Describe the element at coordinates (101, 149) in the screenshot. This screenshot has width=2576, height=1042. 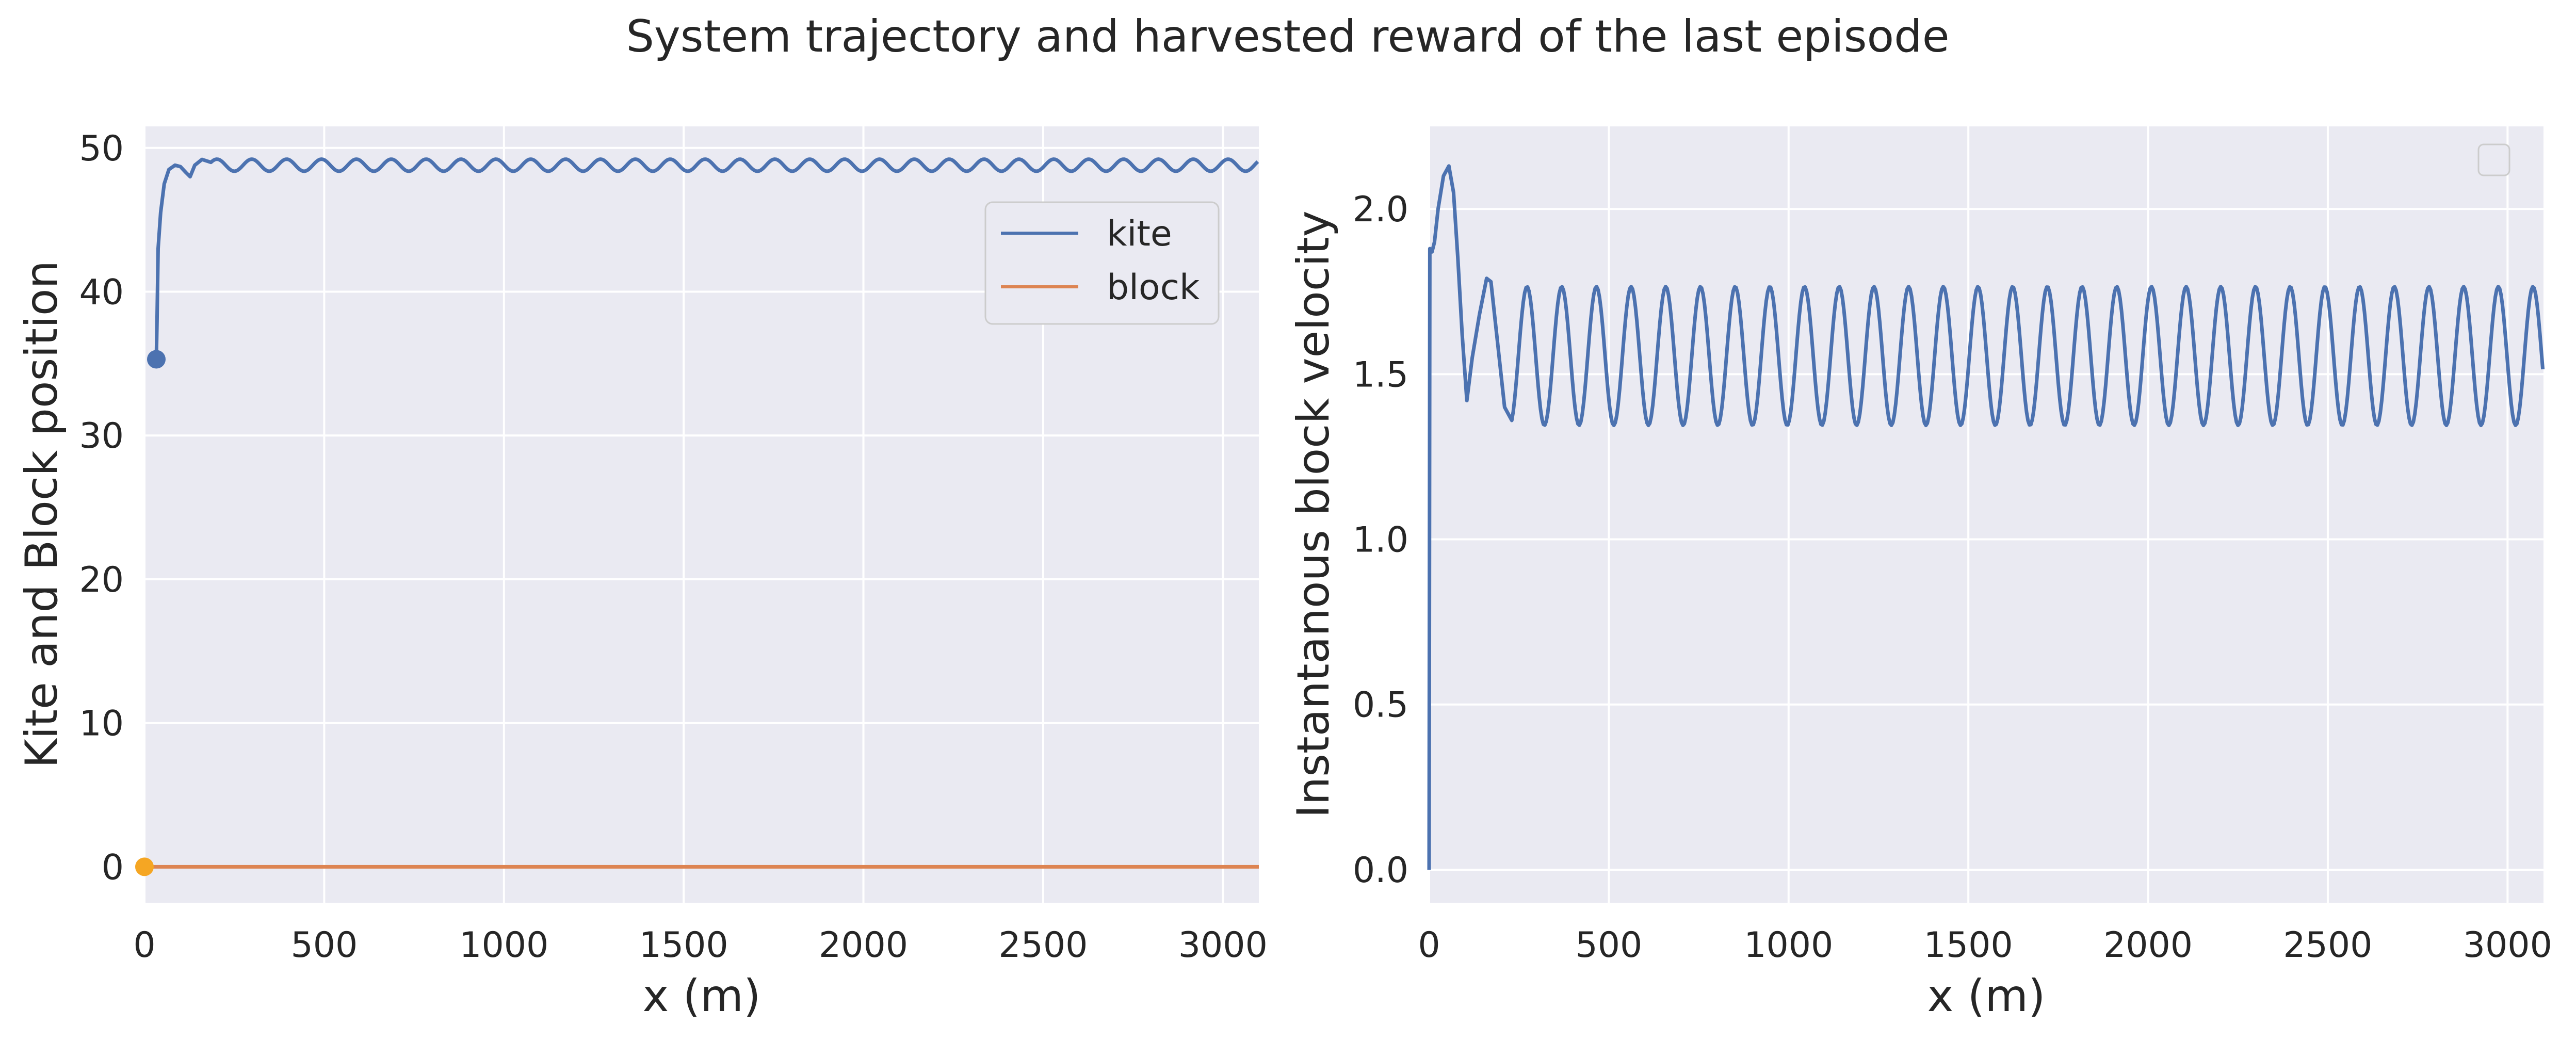
I see `y-tick-label: 50` at that location.